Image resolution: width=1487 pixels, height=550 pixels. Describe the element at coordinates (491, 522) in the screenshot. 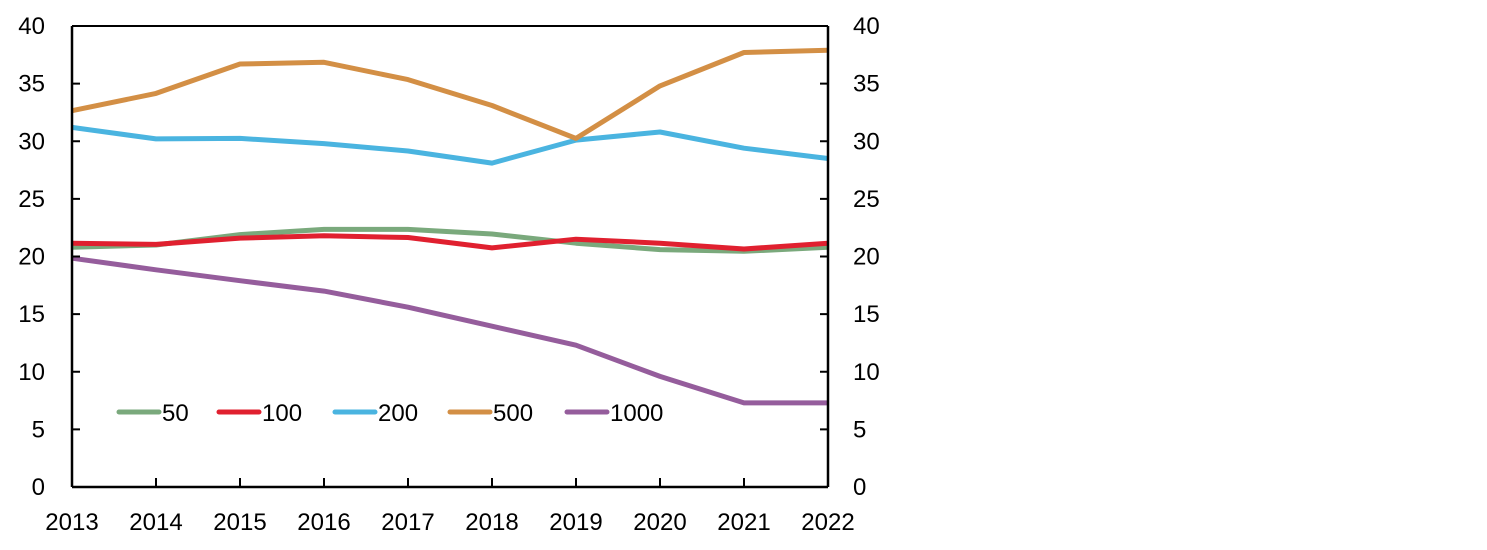

I see `x-tick-label: 2018` at that location.